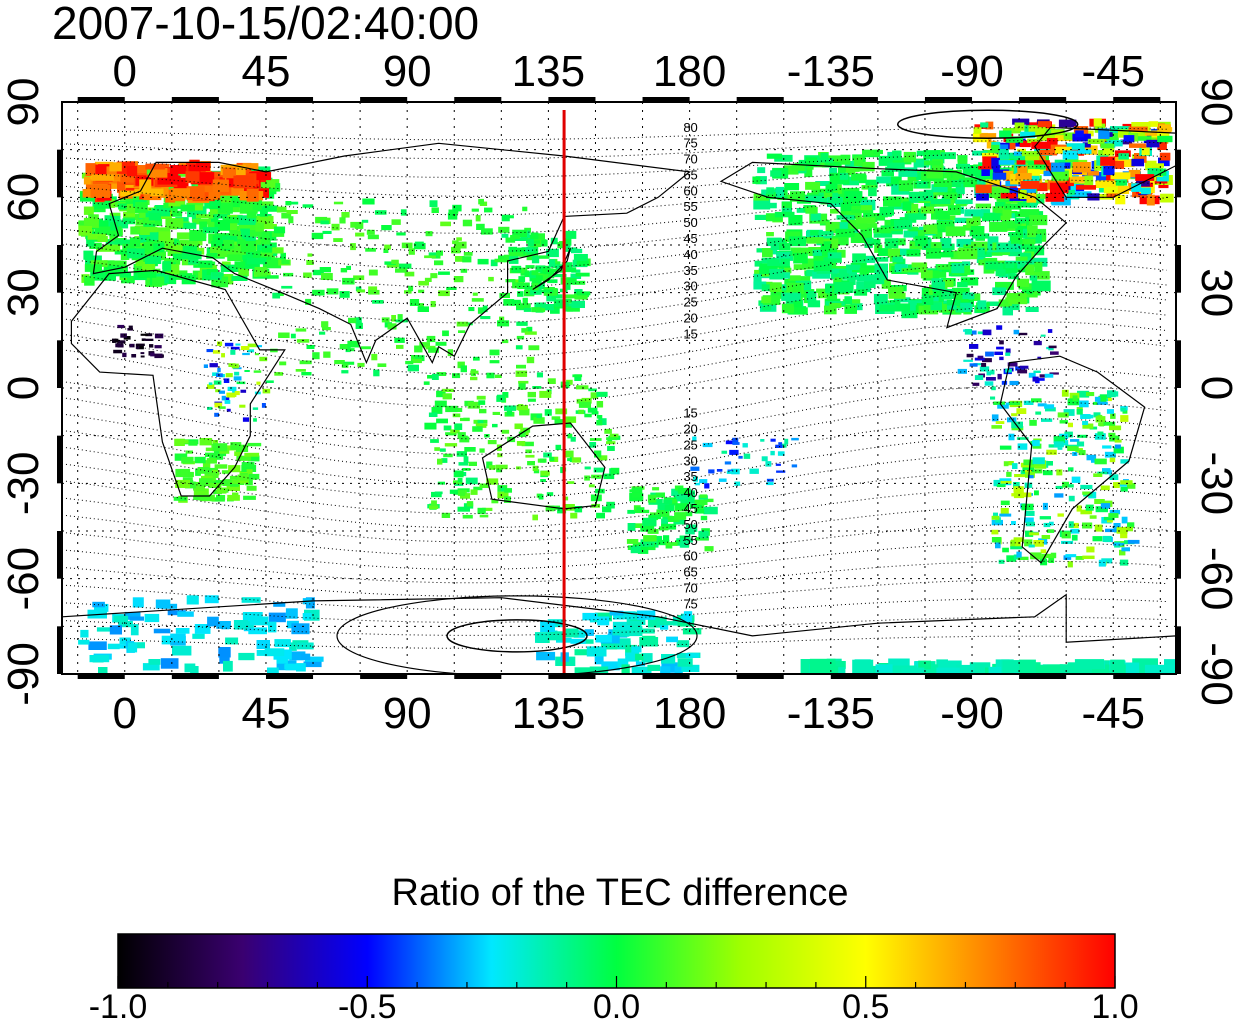 The width and height of the screenshot is (1240, 1024). What do you see at coordinates (690, 540) in the screenshot?
I see `contour-label: 55` at bounding box center [690, 540].